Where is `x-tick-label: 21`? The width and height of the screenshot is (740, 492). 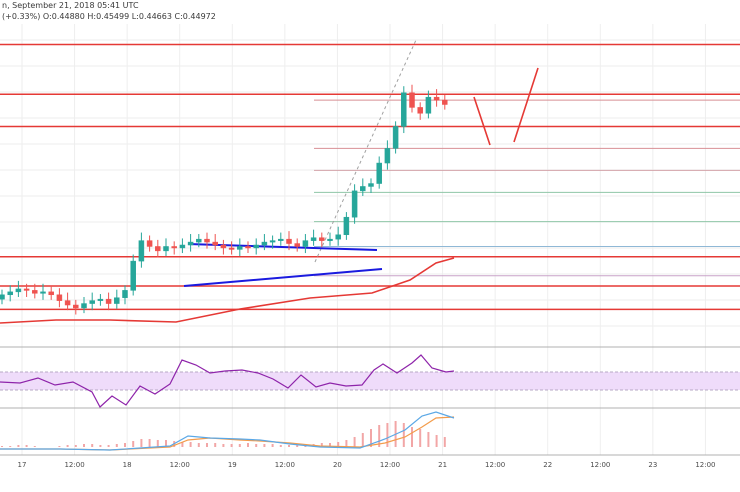 x-tick-label: 21 is located at coordinates (442, 465).